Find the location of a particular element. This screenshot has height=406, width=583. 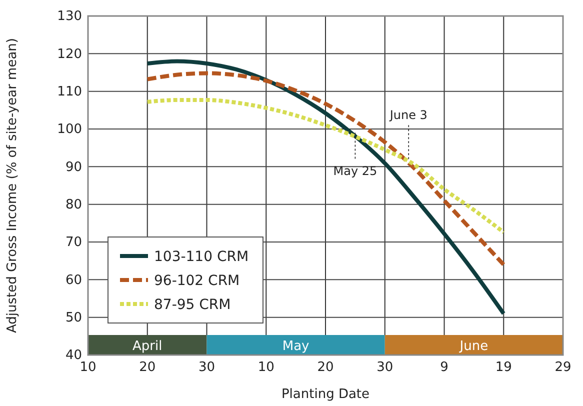

x-tick-label: 29 is located at coordinates (563, 368).